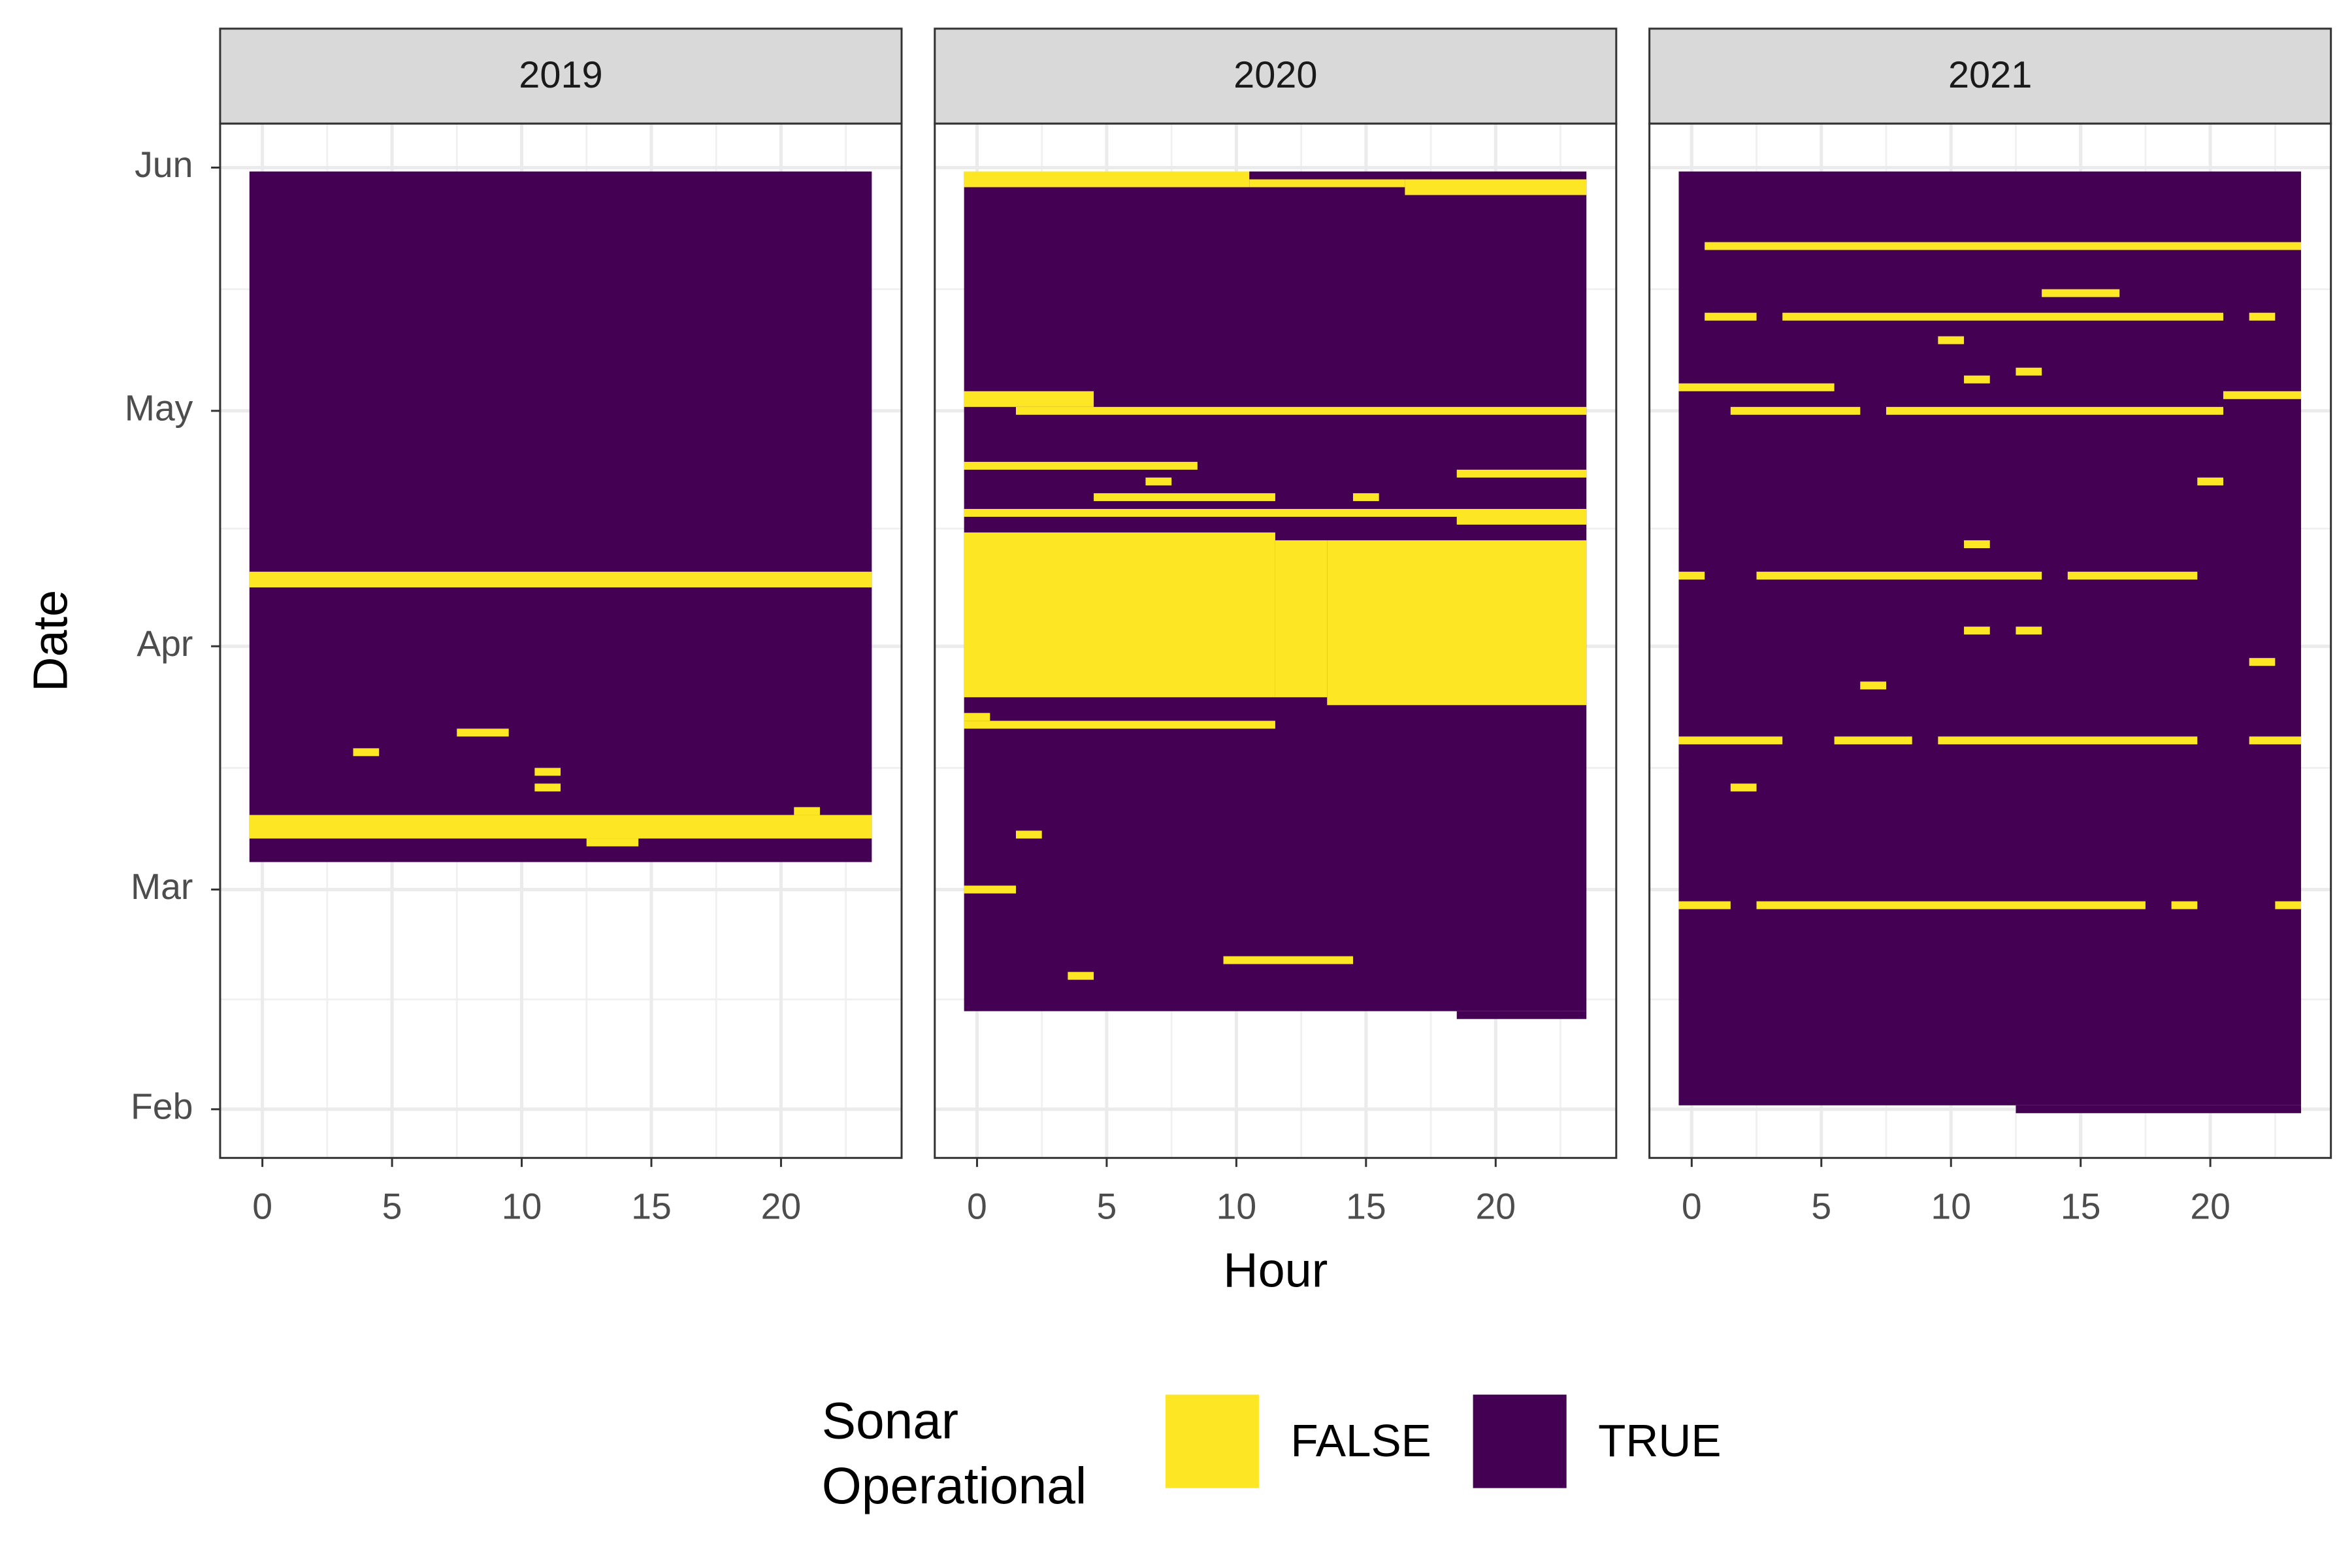 This screenshot has height=1568, width=2352. What do you see at coordinates (164, 164) in the screenshot?
I see `y-tick-label: Jun` at bounding box center [164, 164].